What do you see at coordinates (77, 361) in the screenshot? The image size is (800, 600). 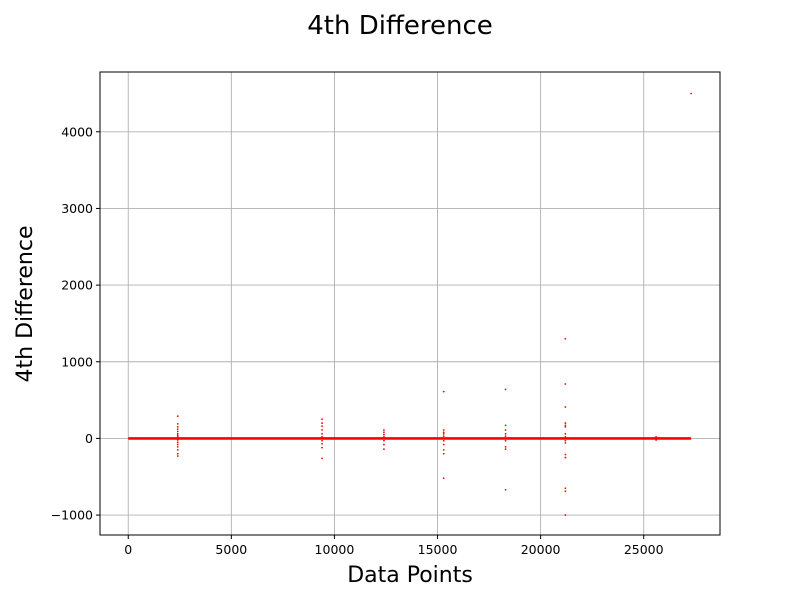 I see `y-tick-label: 1000` at bounding box center [77, 361].